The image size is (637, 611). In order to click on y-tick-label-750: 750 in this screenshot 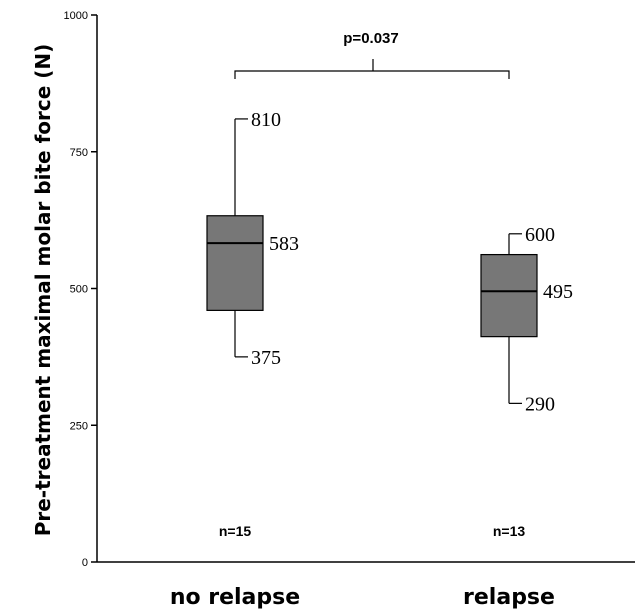, I will do `click(79, 153)`.